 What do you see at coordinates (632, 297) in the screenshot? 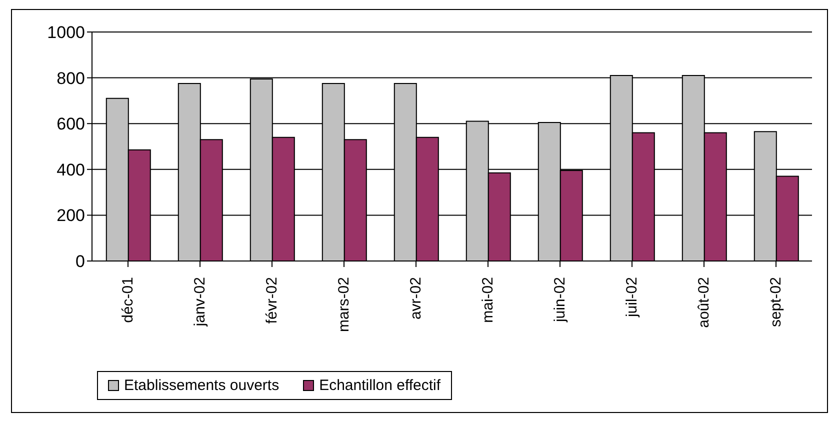
I see `x-tick-label: juil-02` at bounding box center [632, 297].